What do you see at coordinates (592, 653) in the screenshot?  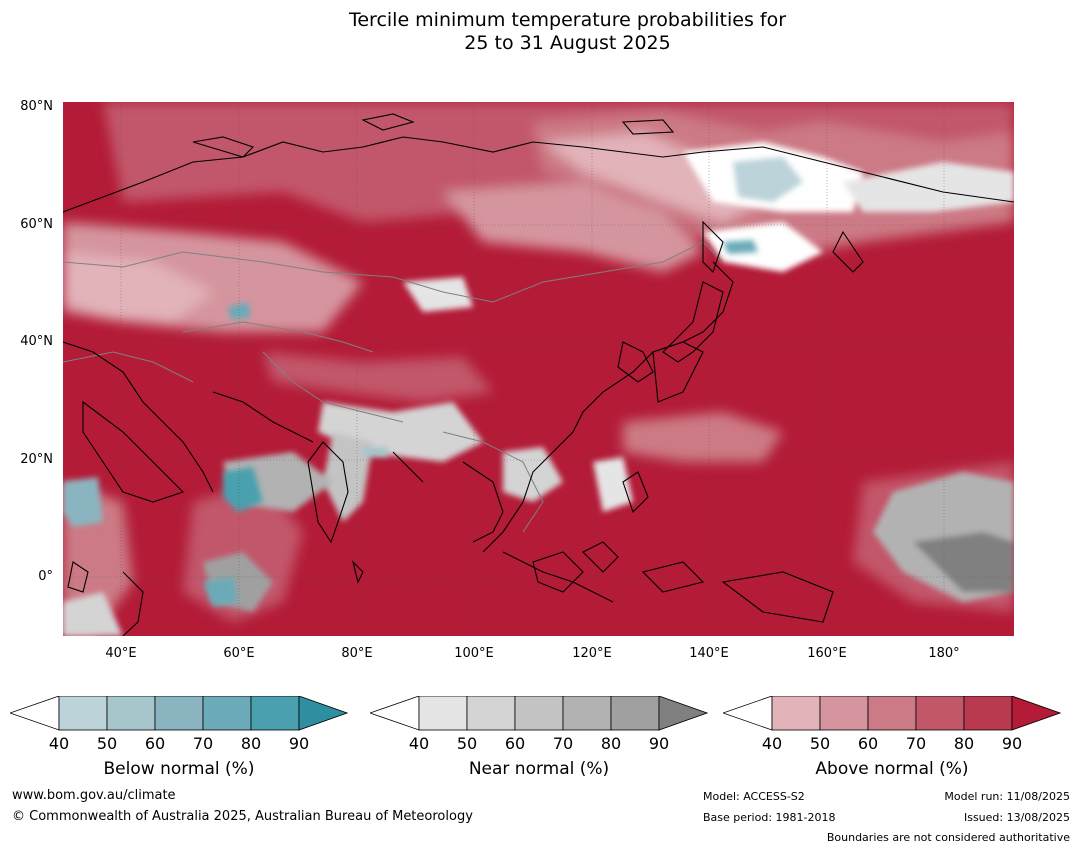 I see `lon-label-120e: 120°E` at bounding box center [592, 653].